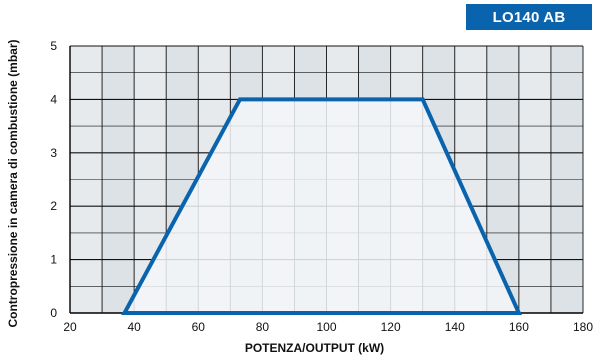  I want to click on x-tick-label: 80, so click(263, 327).